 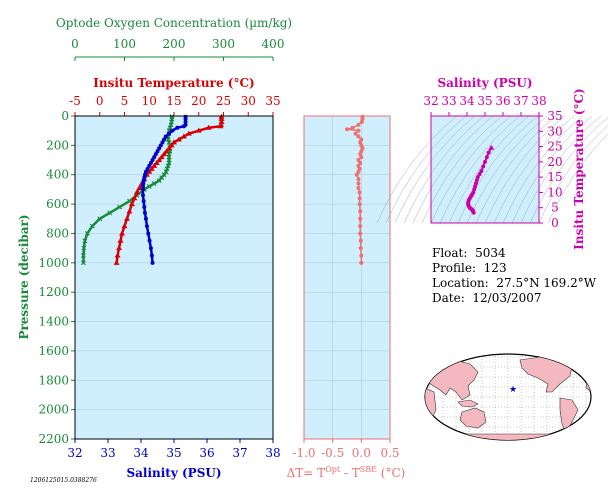 I want to click on oxygen-tick-label: 300, so click(x=223, y=44).